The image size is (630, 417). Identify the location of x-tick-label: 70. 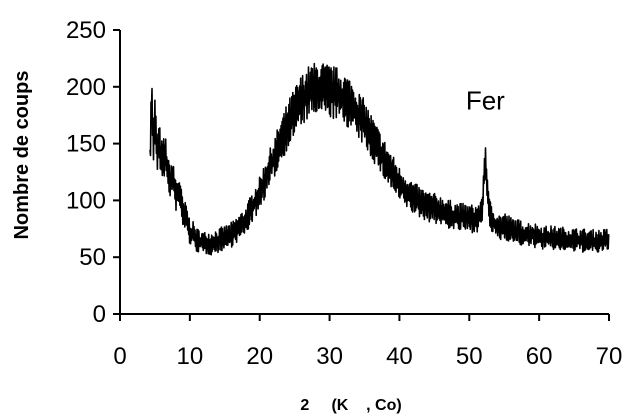
(609, 356).